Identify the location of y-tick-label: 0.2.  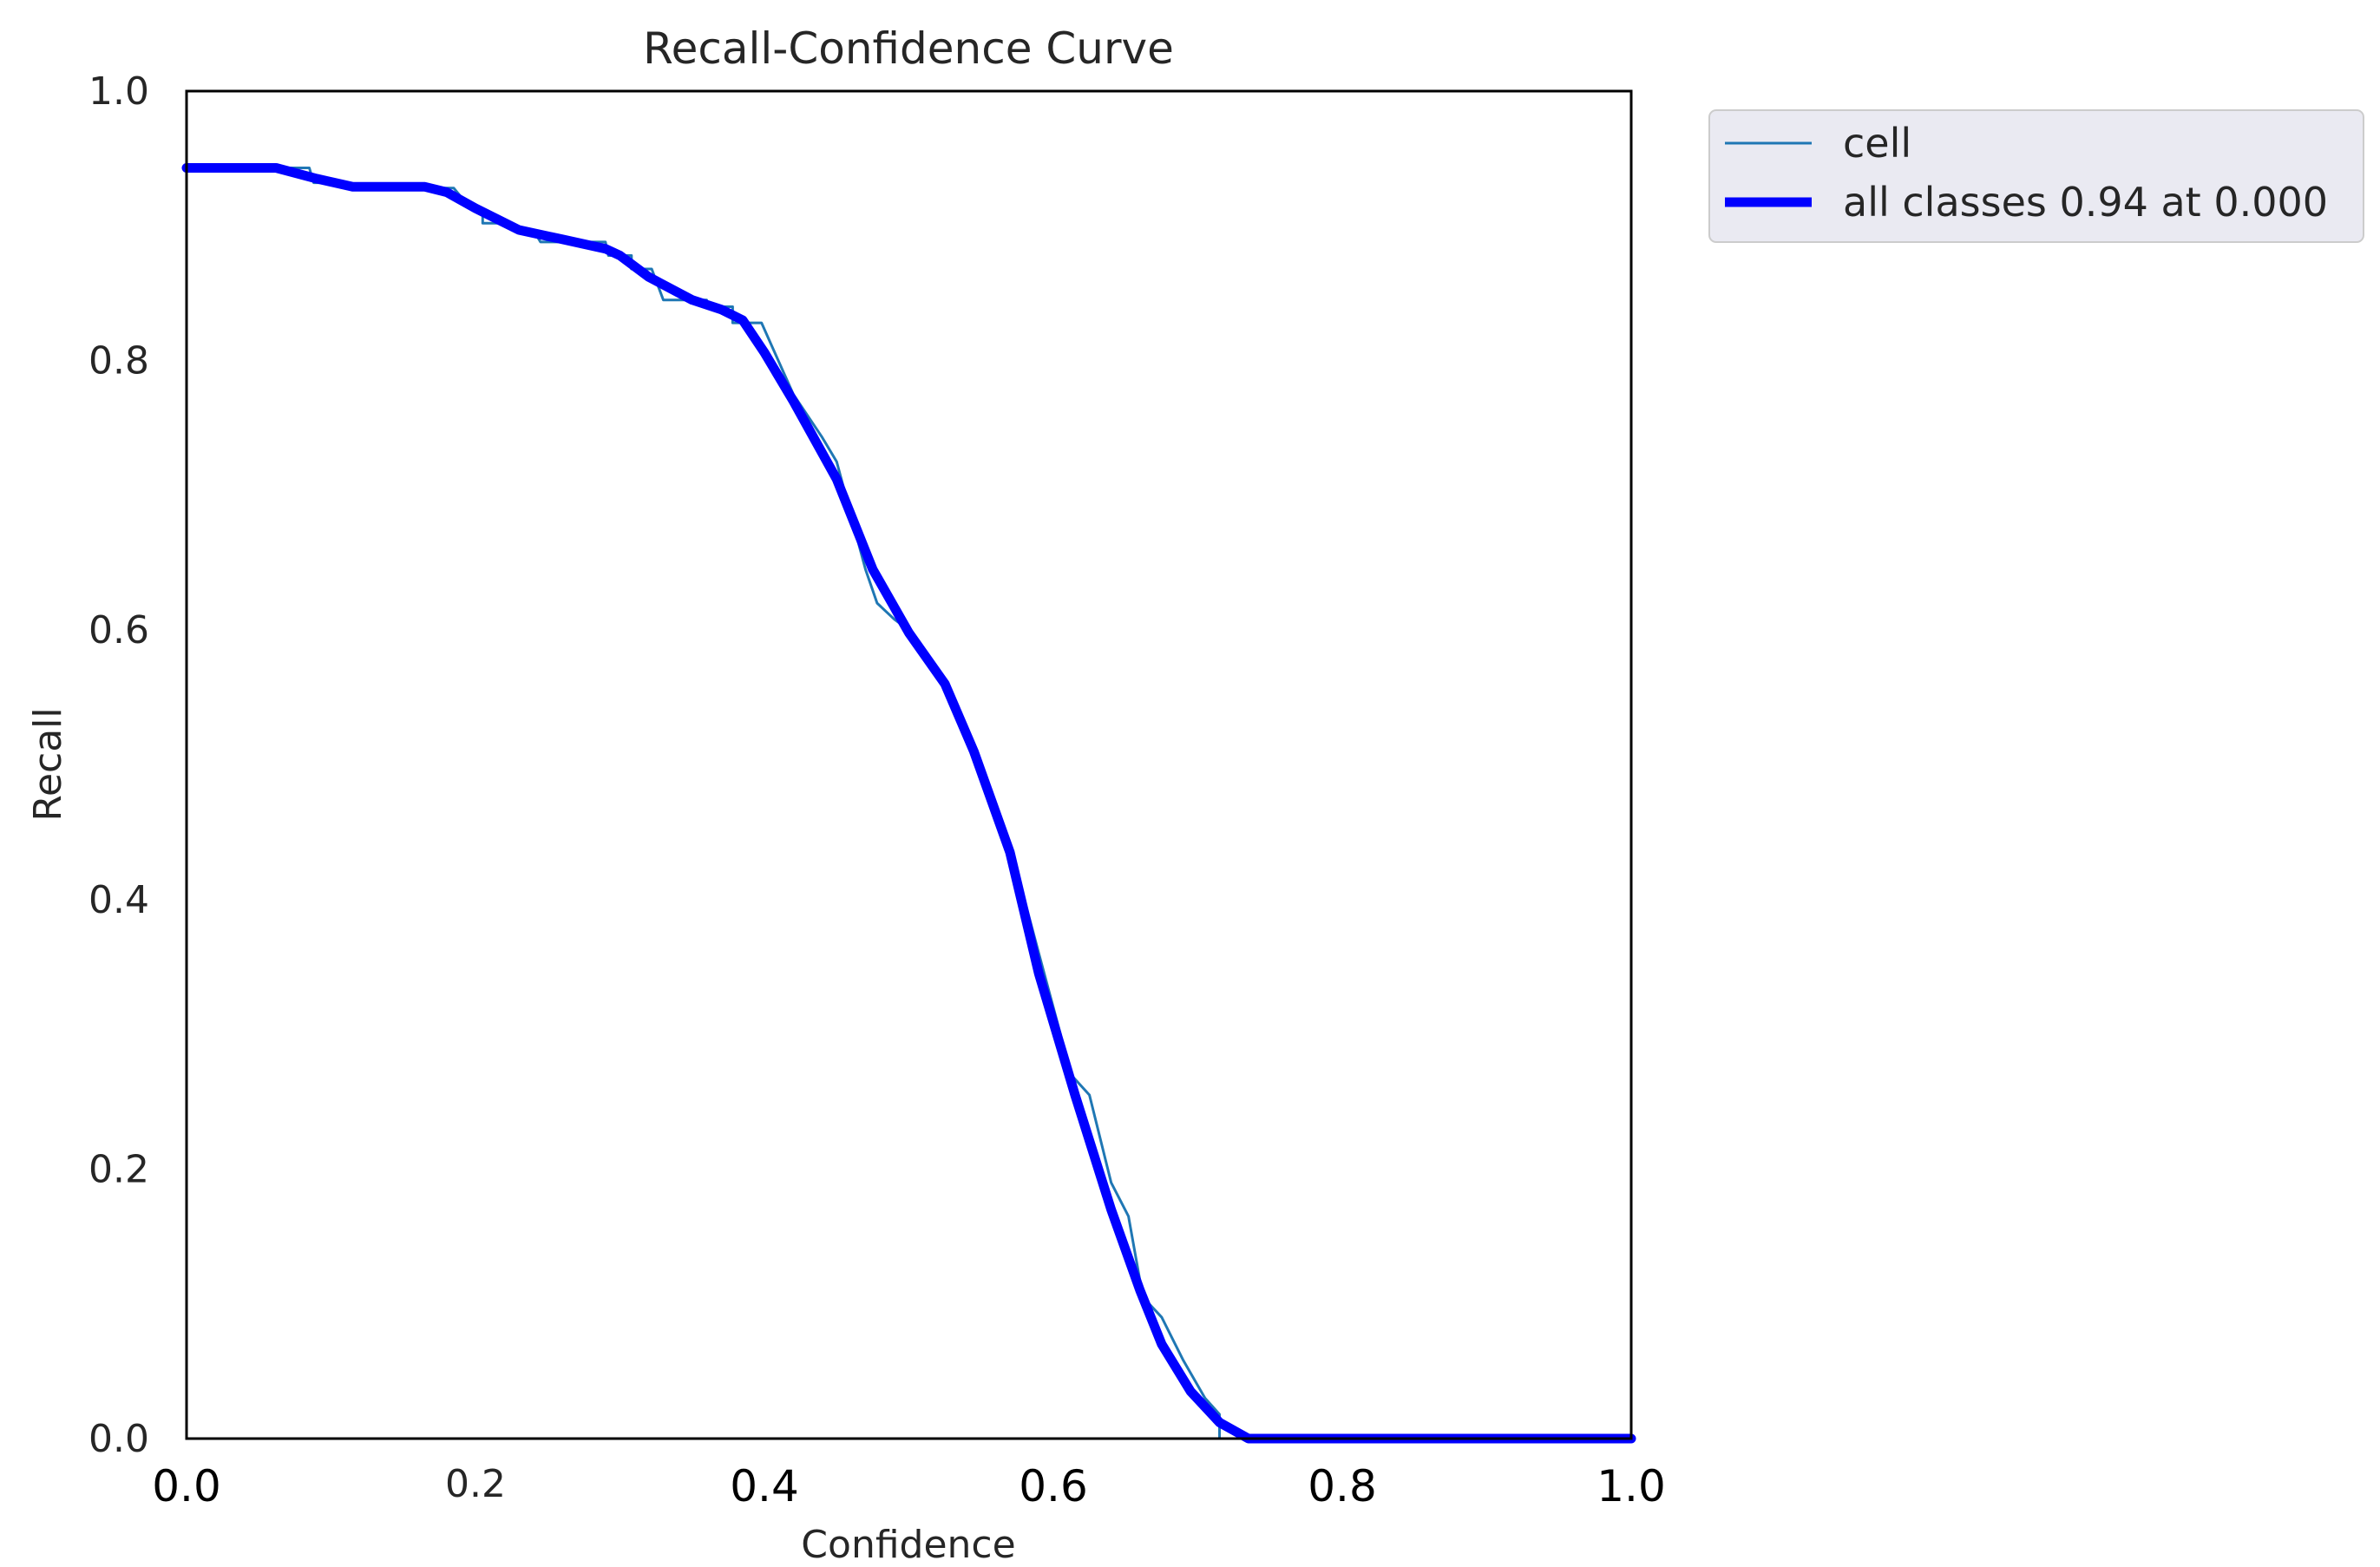
(119, 1169).